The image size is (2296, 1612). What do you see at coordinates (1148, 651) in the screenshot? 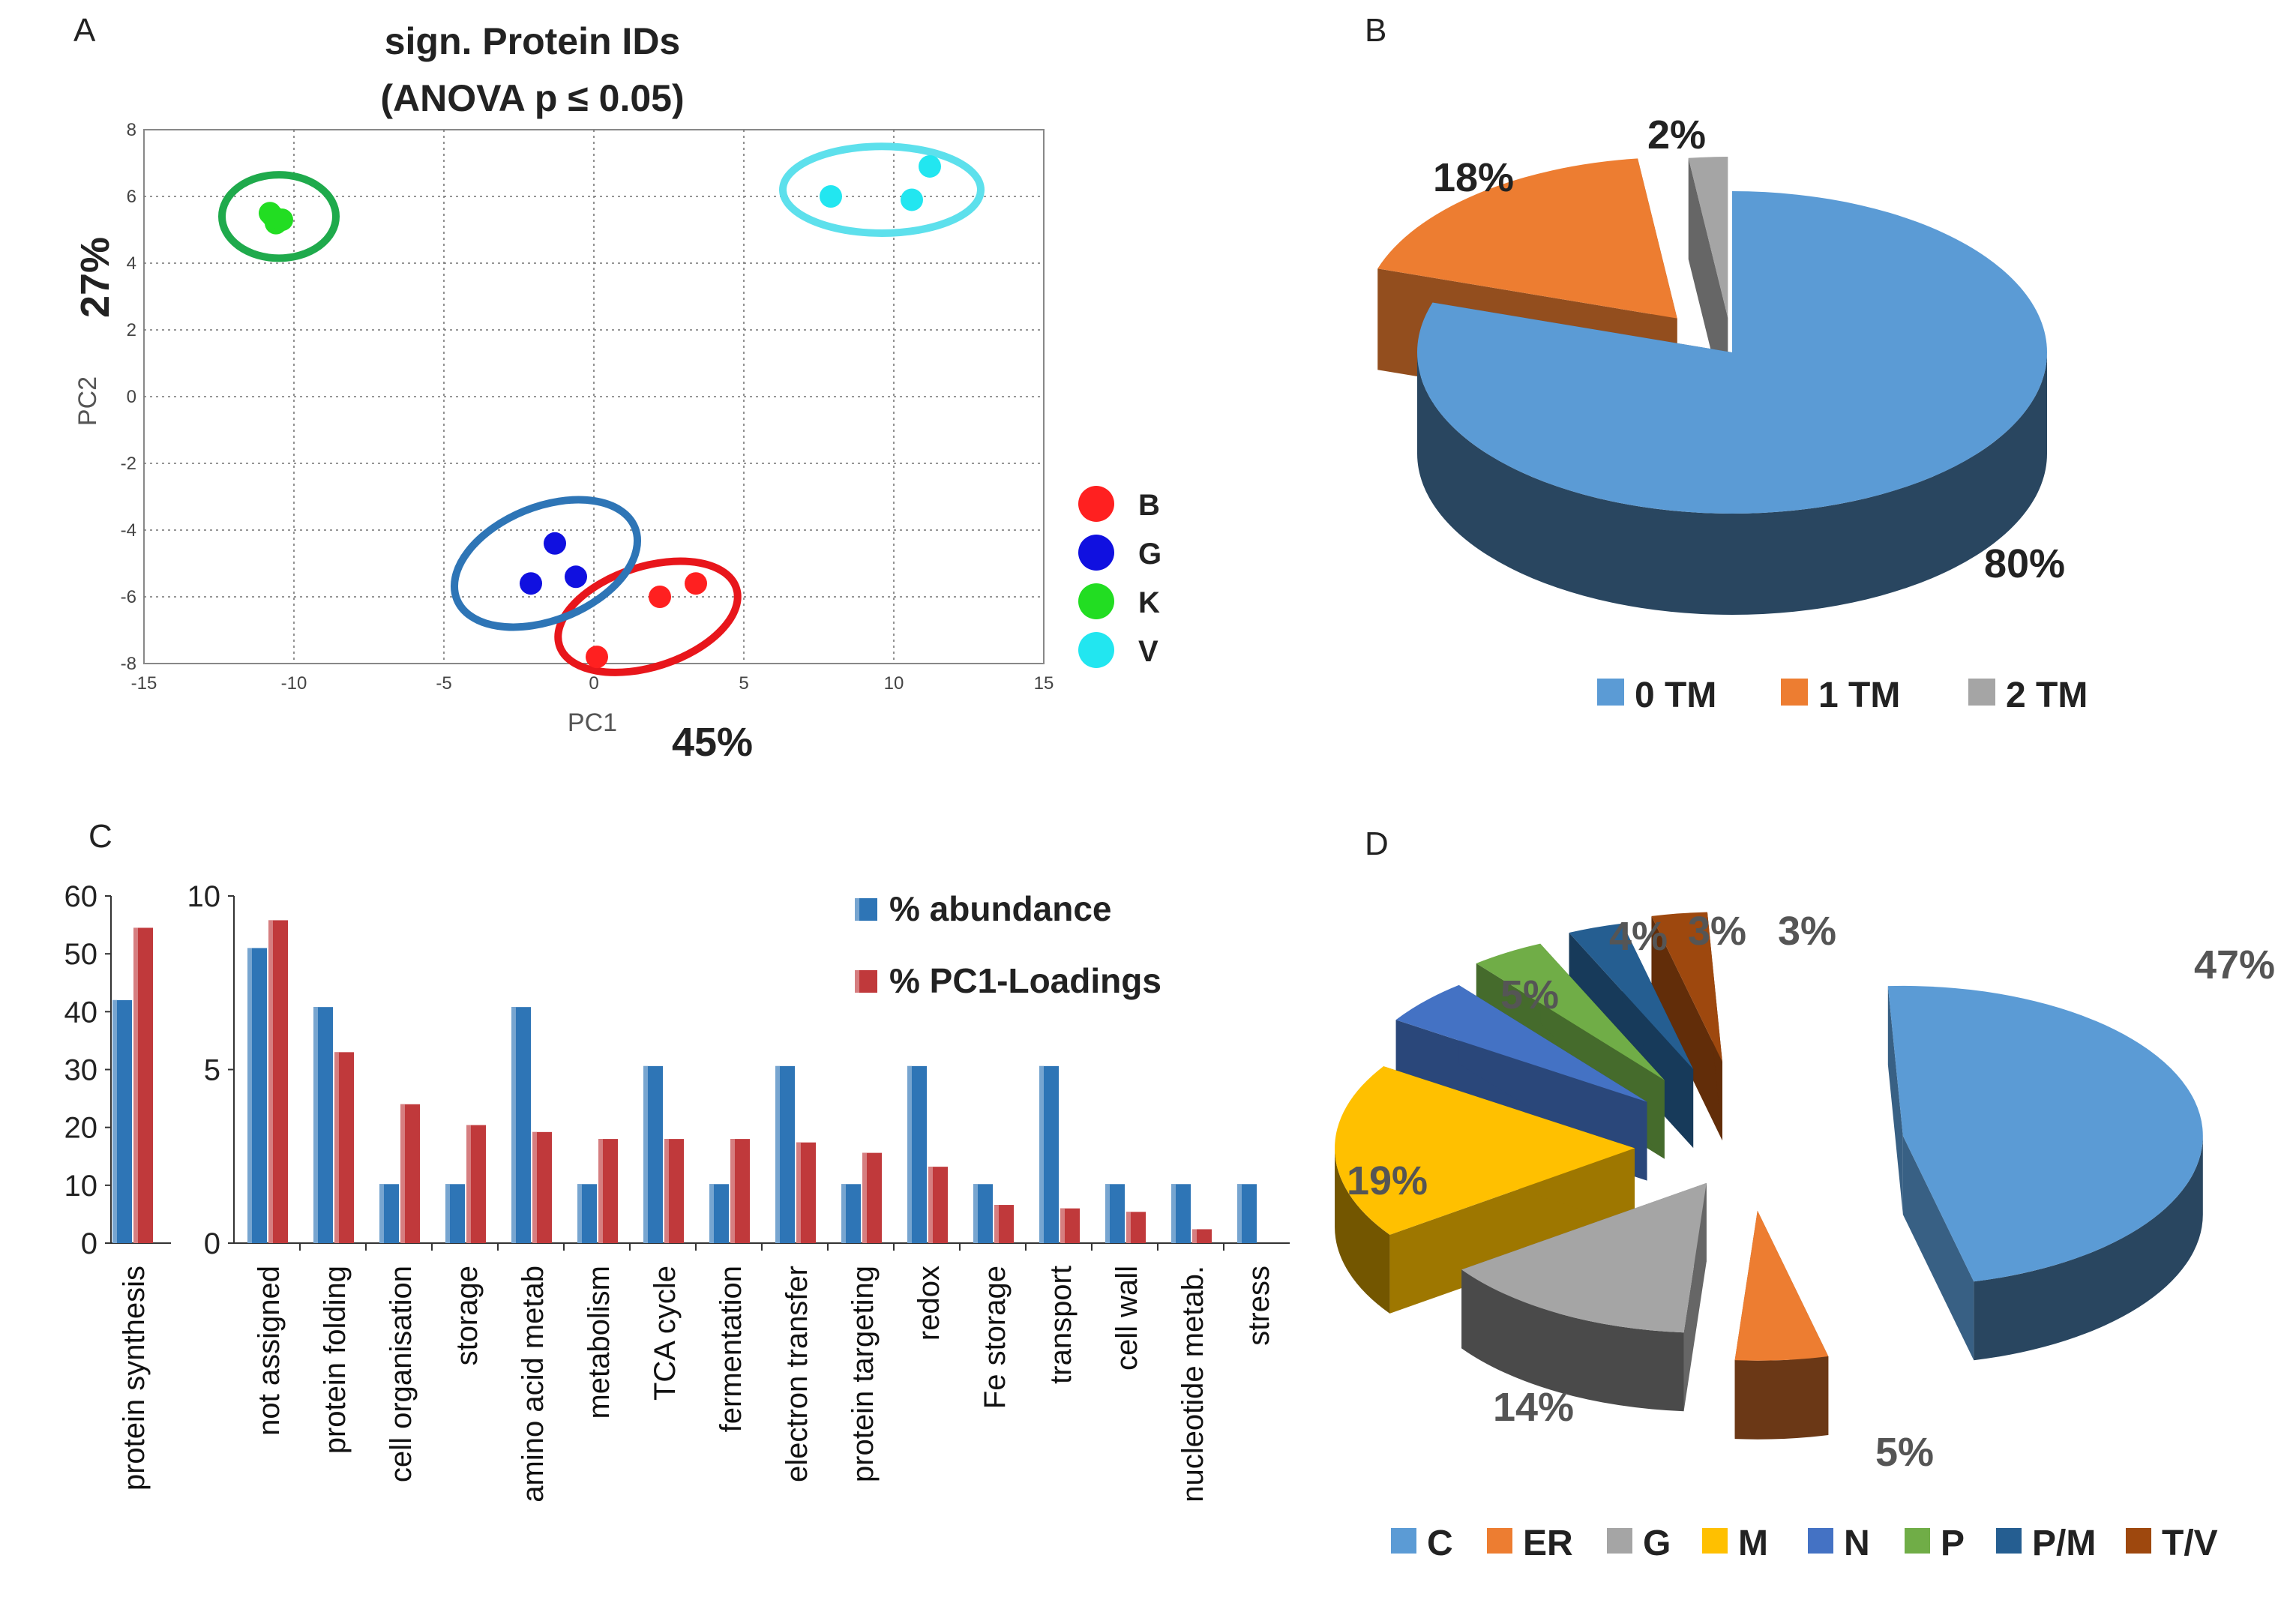
I see `legend-label-v: V` at bounding box center [1148, 651].